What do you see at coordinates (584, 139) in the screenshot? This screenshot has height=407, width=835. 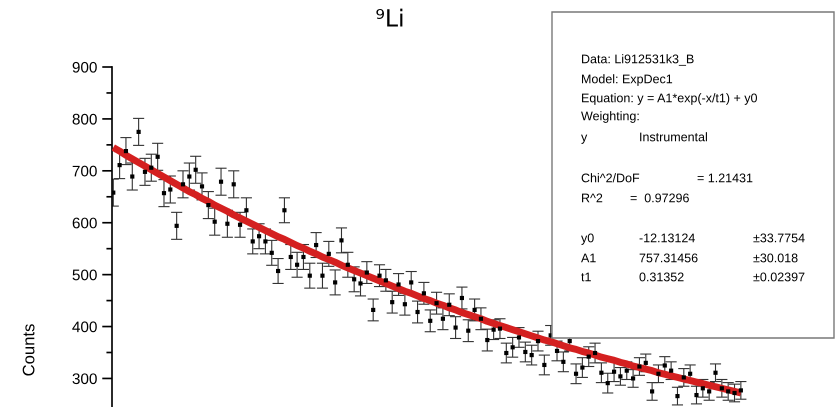 I see `annotation: y` at bounding box center [584, 139].